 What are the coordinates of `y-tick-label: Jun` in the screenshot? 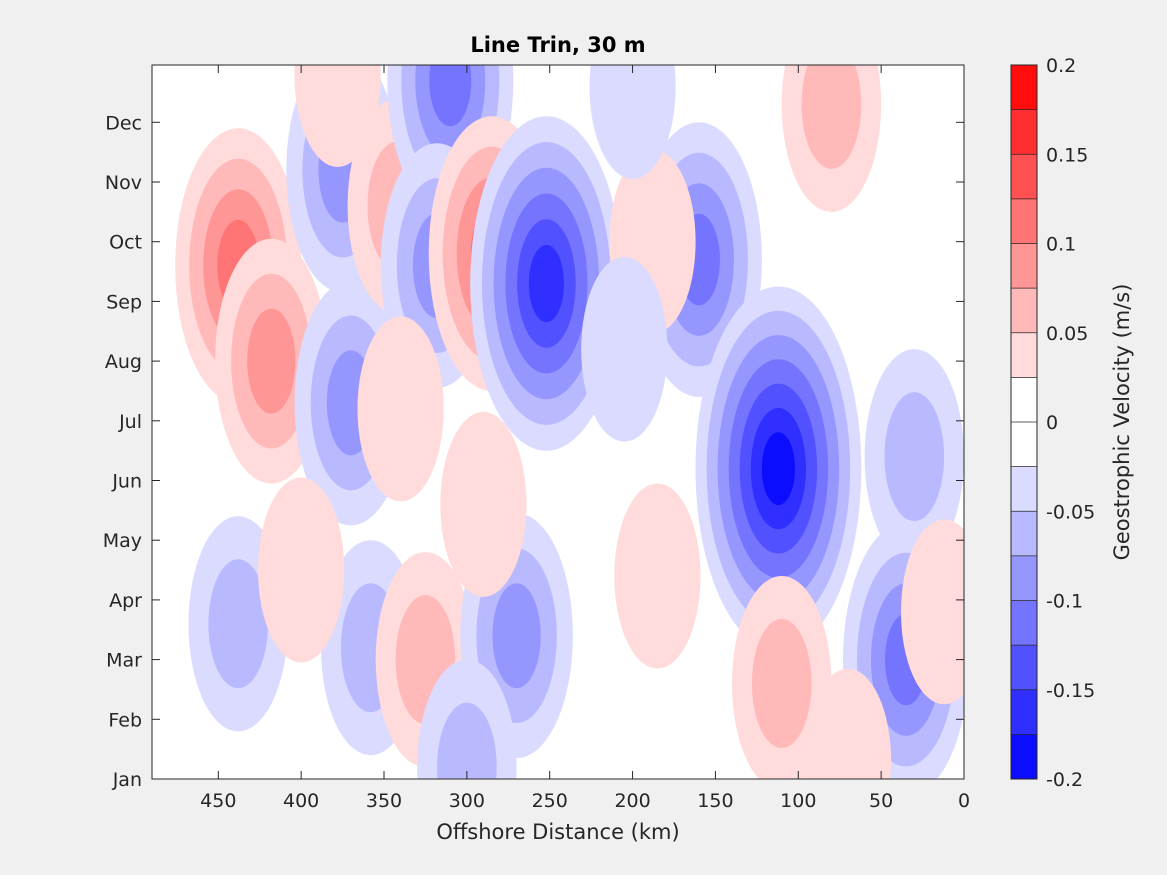 It's located at (126, 482).